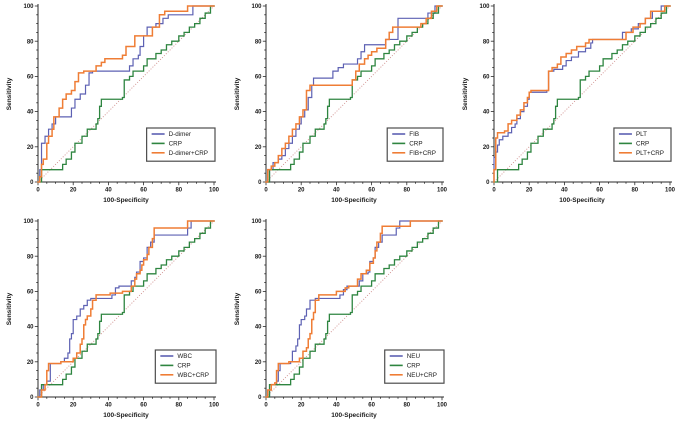  What do you see at coordinates (193, 375) in the screenshot?
I see `legend-label: WBC+CRP` at bounding box center [193, 375].